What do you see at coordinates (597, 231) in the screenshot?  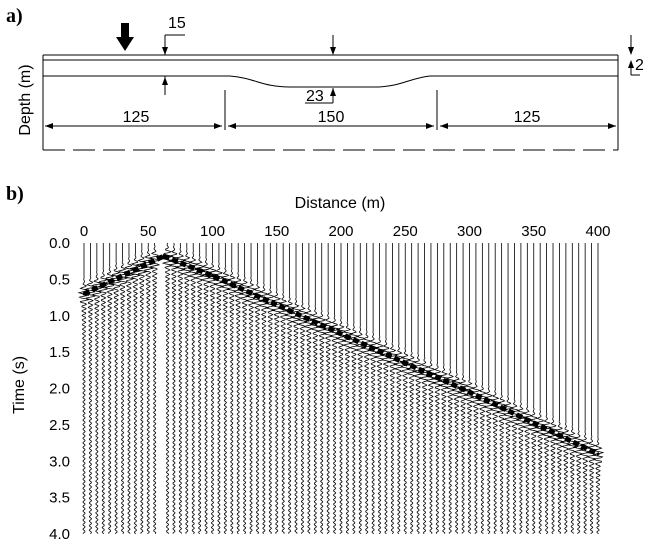 I see `x-tick-label: 400` at bounding box center [597, 231].